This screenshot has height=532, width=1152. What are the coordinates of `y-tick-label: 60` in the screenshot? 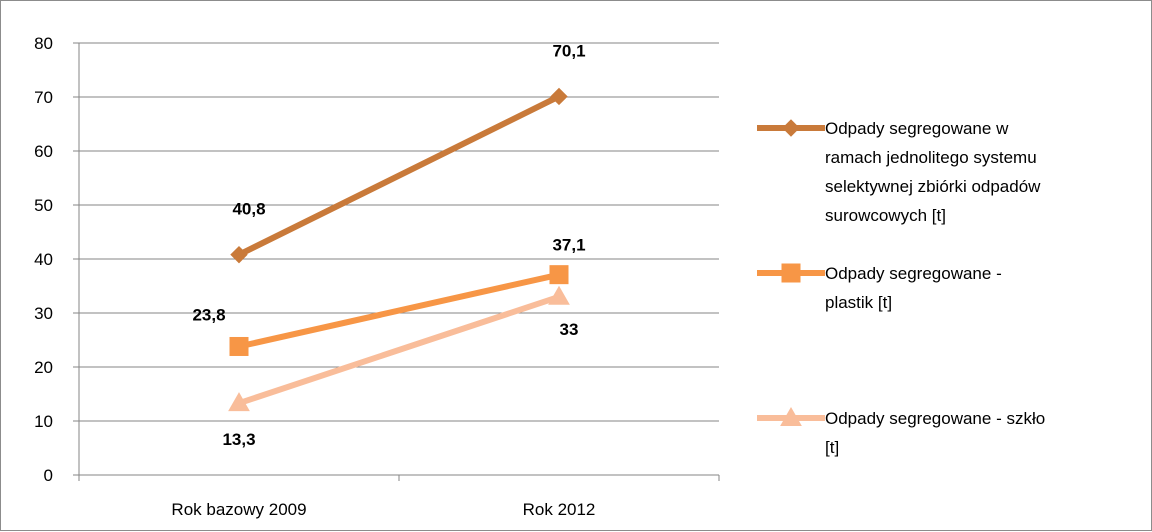 It's located at (43, 151).